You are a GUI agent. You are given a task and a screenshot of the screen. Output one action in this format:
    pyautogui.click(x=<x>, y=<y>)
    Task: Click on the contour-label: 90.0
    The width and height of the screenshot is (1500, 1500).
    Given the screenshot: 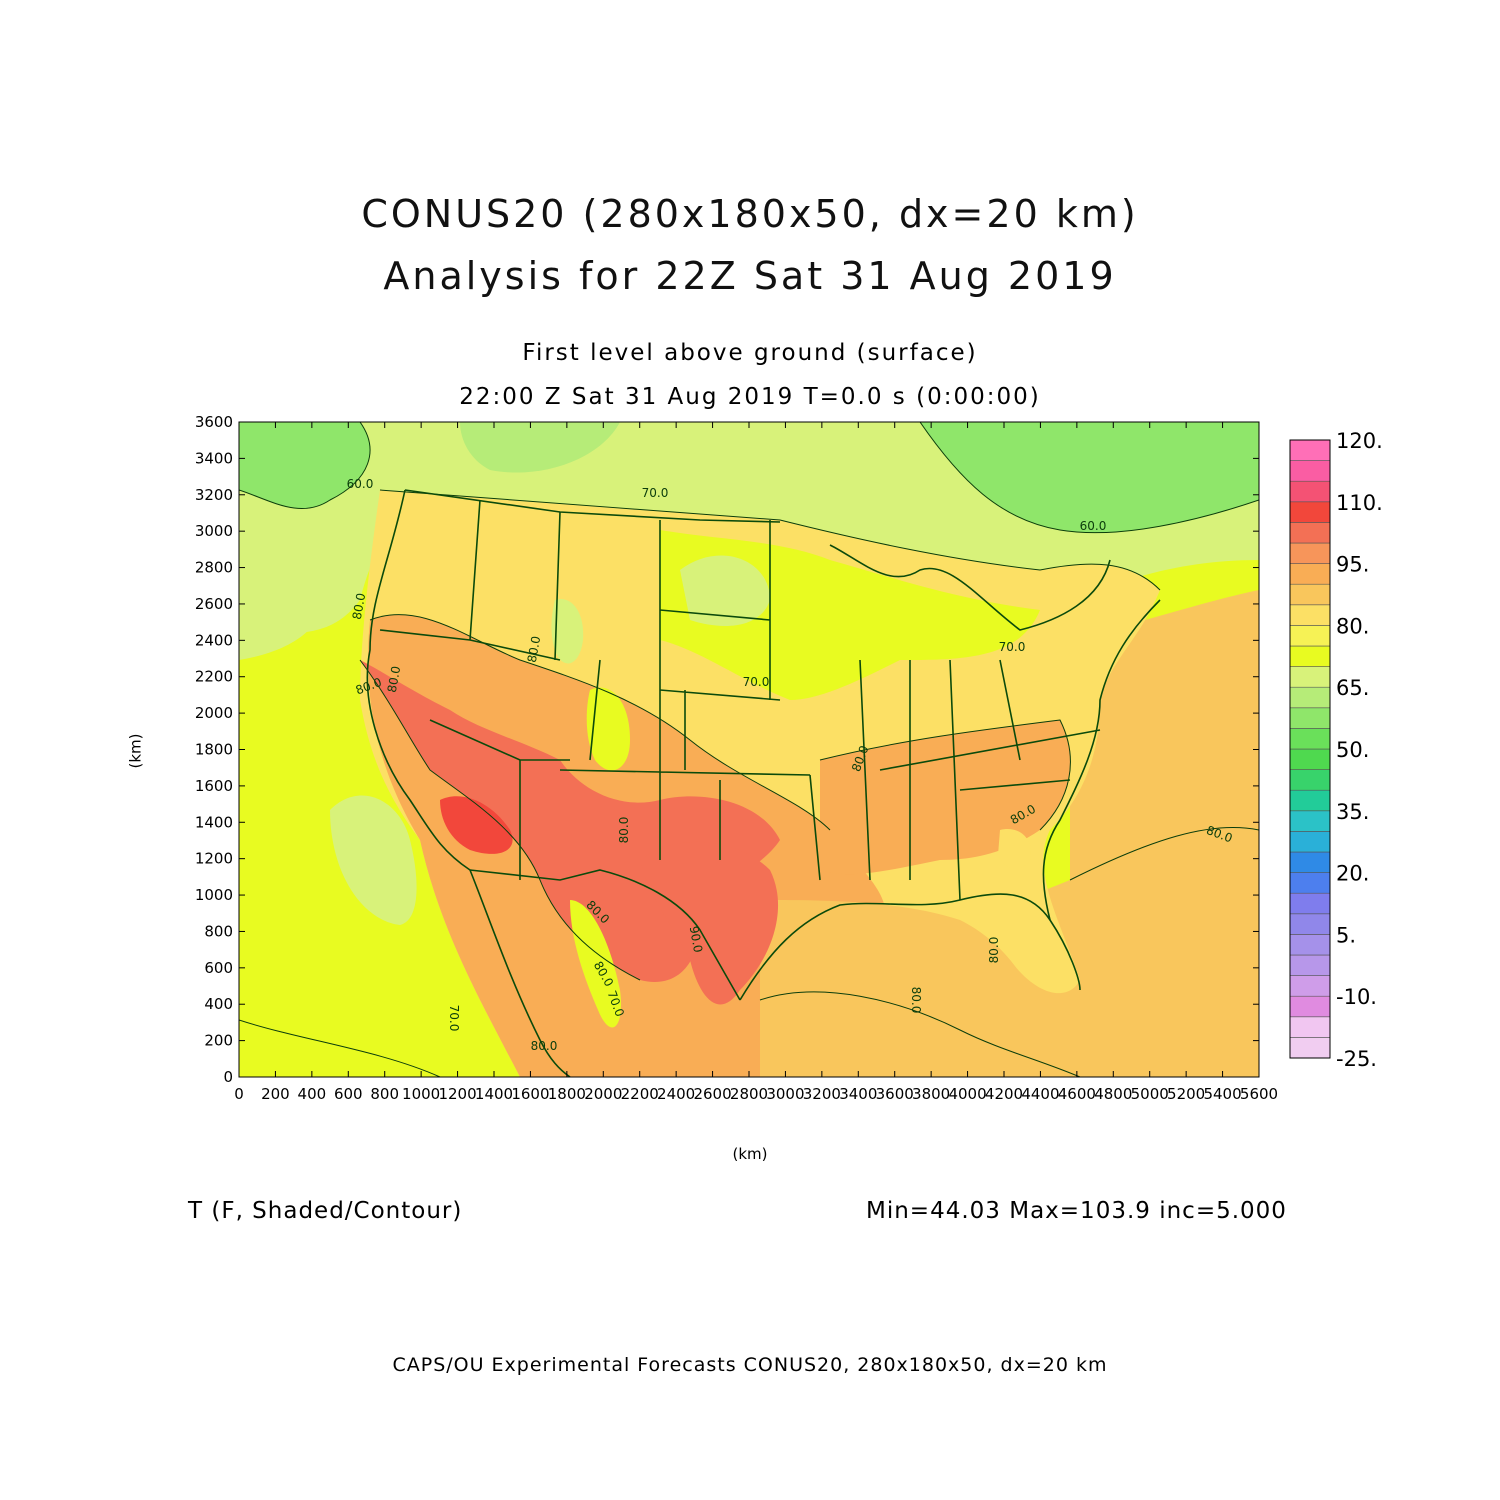 What is the action you would take?
    pyautogui.click(x=696, y=939)
    